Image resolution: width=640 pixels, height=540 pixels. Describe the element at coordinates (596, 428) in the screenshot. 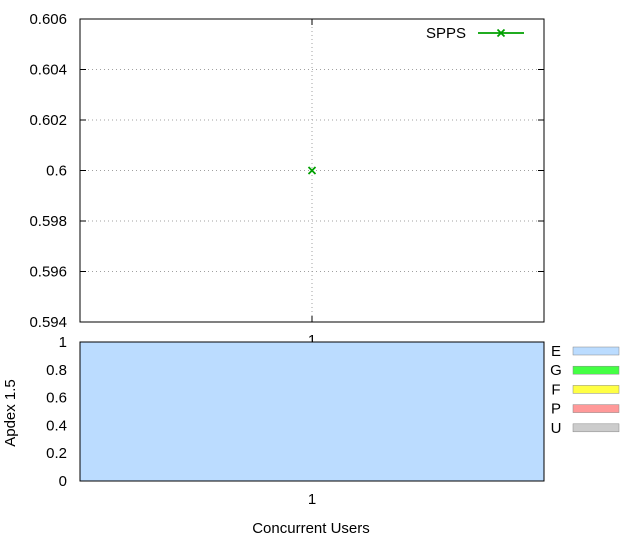

I see `legend-swatch-u` at that location.